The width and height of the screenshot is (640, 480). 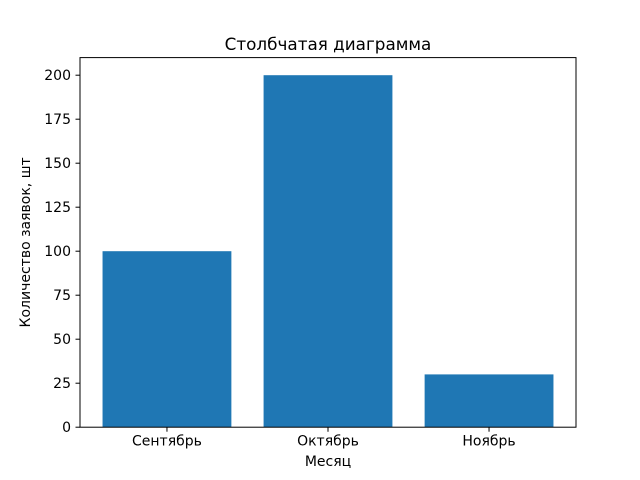 I want to click on y-tick-label: 25, so click(x=62, y=384).